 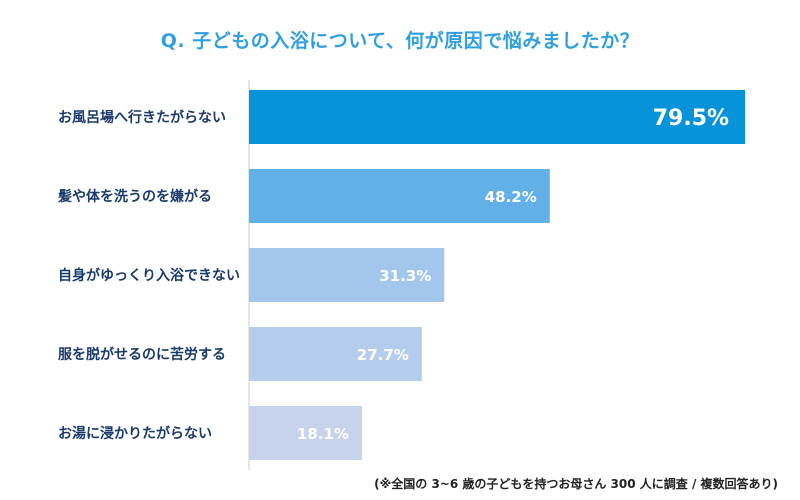 I want to click on category-label-4: 服を脱がせるのに苦労する, so click(x=142, y=354).